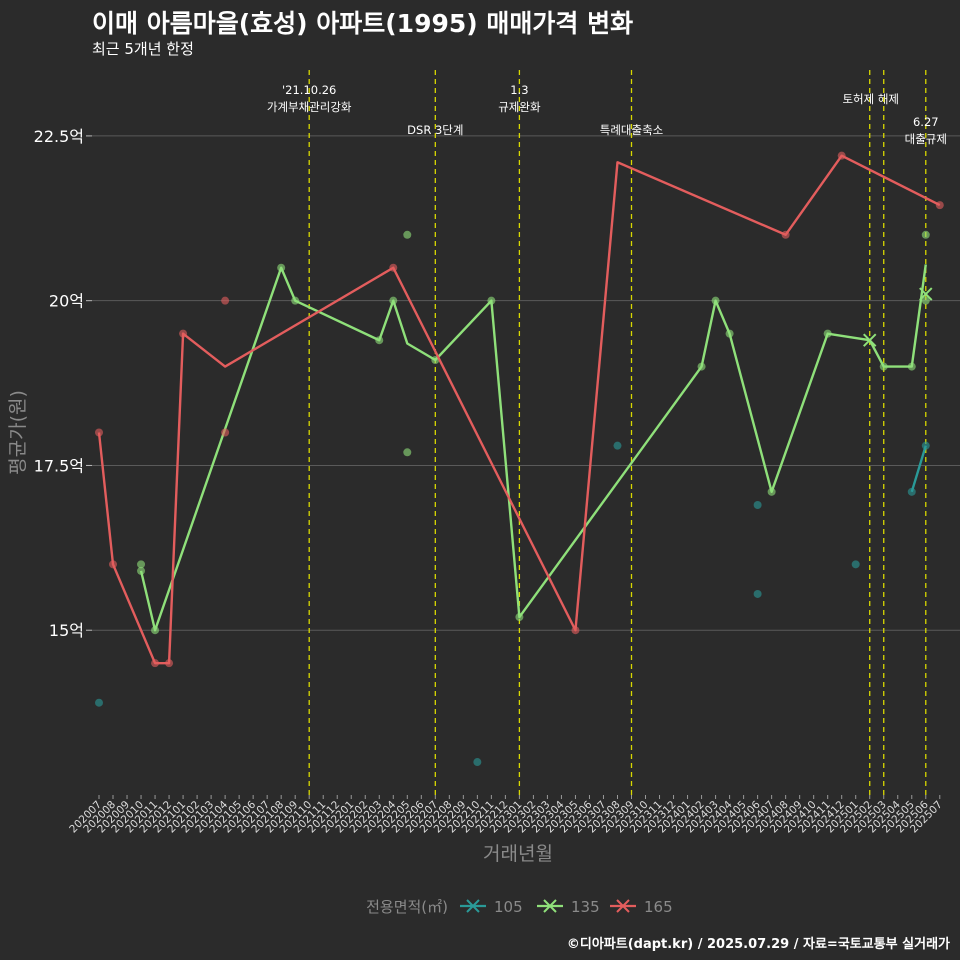  I want to click on event-label: 가계부채관리강화, so click(309, 107).